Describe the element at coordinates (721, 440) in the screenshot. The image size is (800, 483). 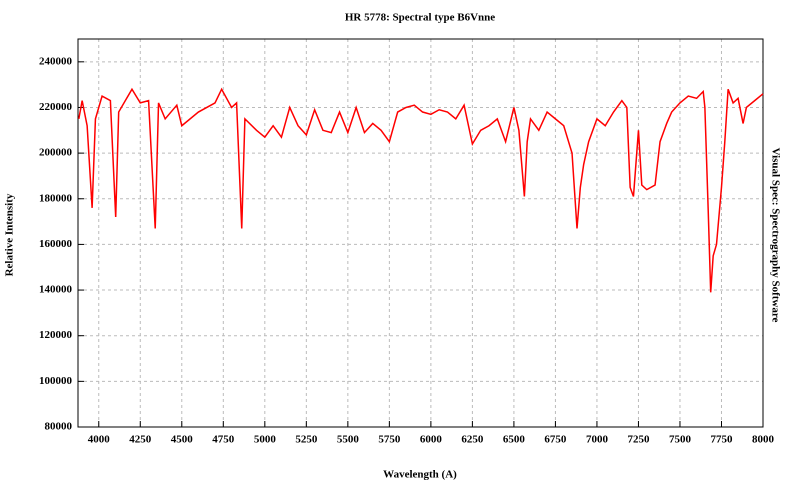
I see `x-tick-label: 7750` at that location.